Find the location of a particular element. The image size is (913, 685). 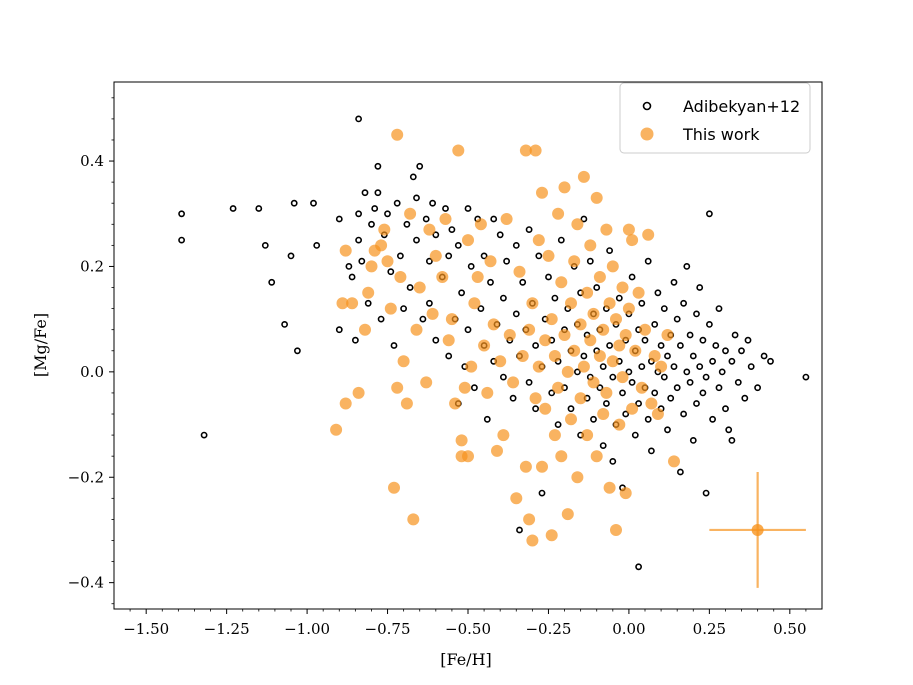

x-tick-label: 0.25 is located at coordinates (709, 629).